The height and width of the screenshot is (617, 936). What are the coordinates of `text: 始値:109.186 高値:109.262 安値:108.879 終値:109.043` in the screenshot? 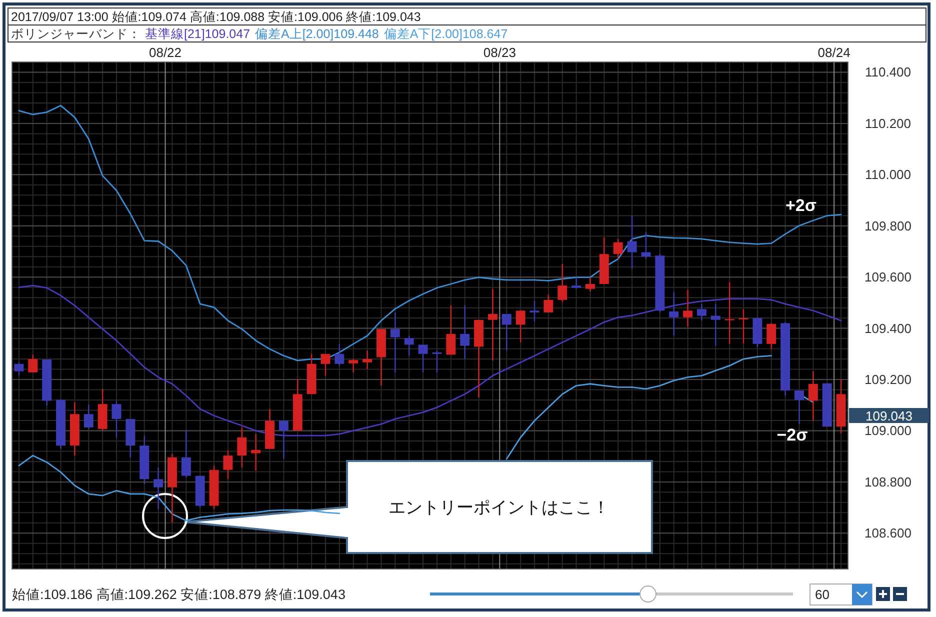 It's located at (179, 594).